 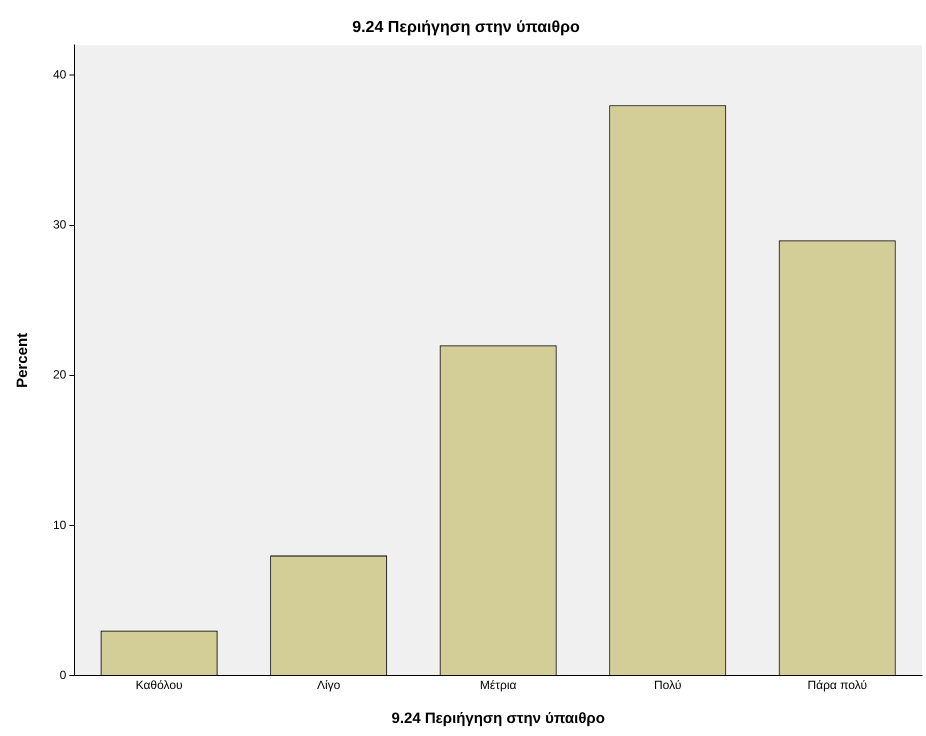 I want to click on x-axis-title: 9.24 Περιήγηση στην ύπαιθρο, so click(x=498, y=719).